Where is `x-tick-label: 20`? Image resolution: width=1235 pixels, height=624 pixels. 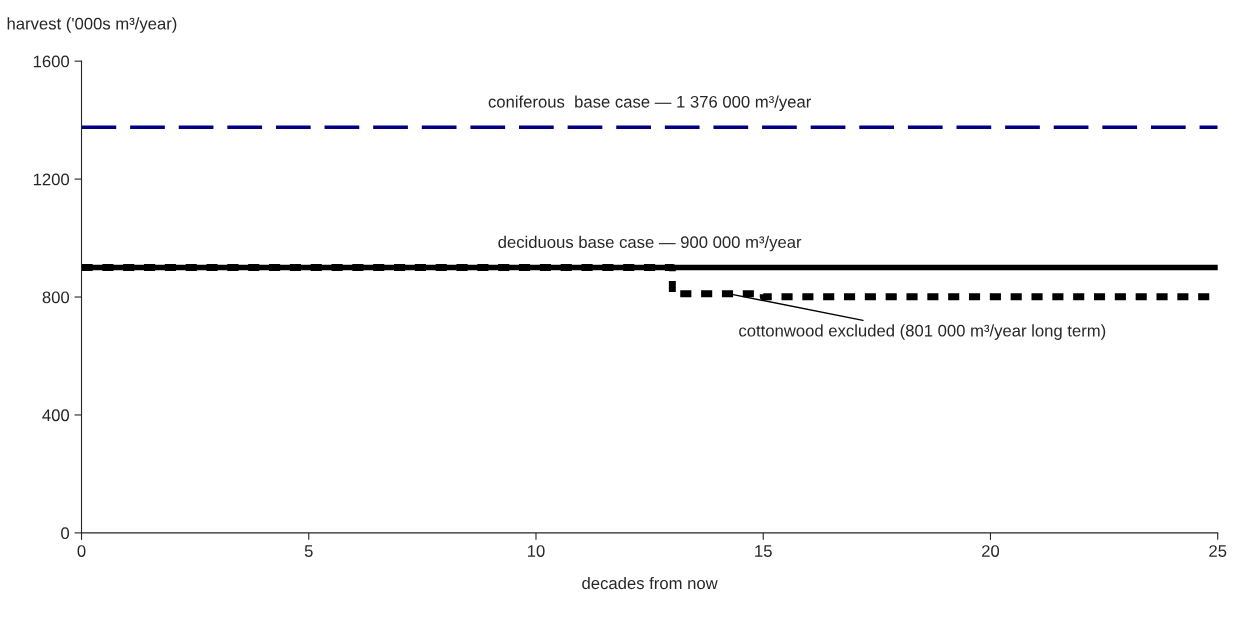 x-tick-label: 20 is located at coordinates (991, 551).